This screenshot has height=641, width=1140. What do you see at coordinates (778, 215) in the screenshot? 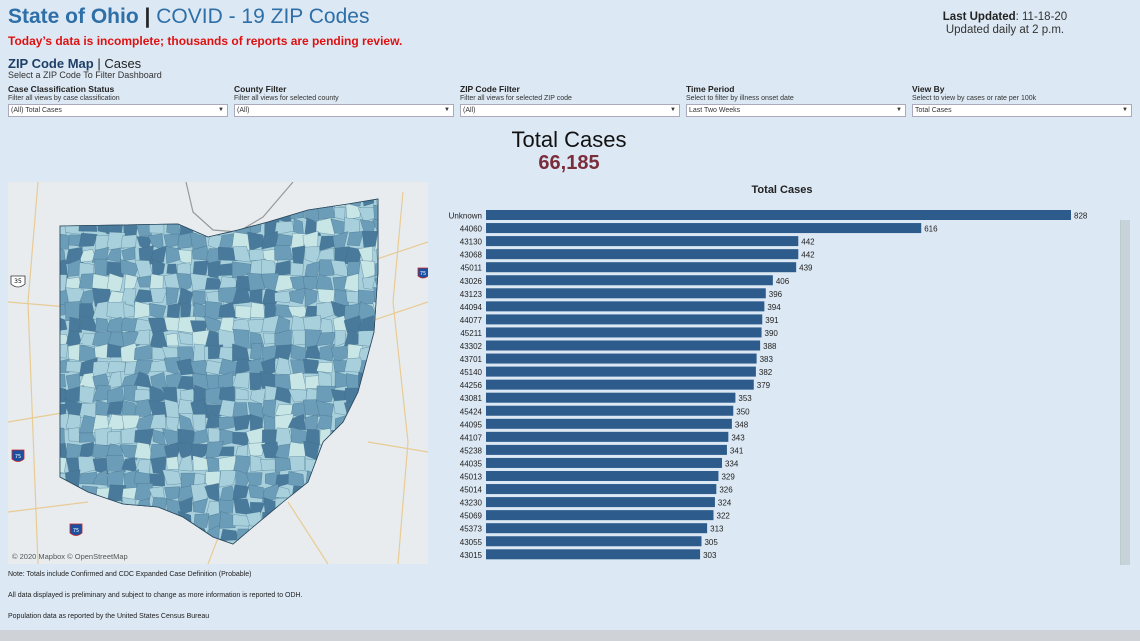
I see `bar-Unknown` at bounding box center [778, 215].